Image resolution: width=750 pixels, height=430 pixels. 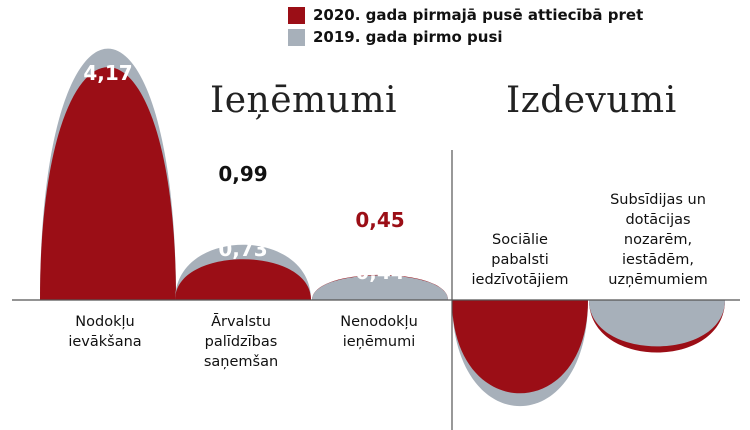 What do you see at coordinates (379, 220) in the screenshot?
I see `value-label-non-tax-2020: 0,45` at bounding box center [379, 220].